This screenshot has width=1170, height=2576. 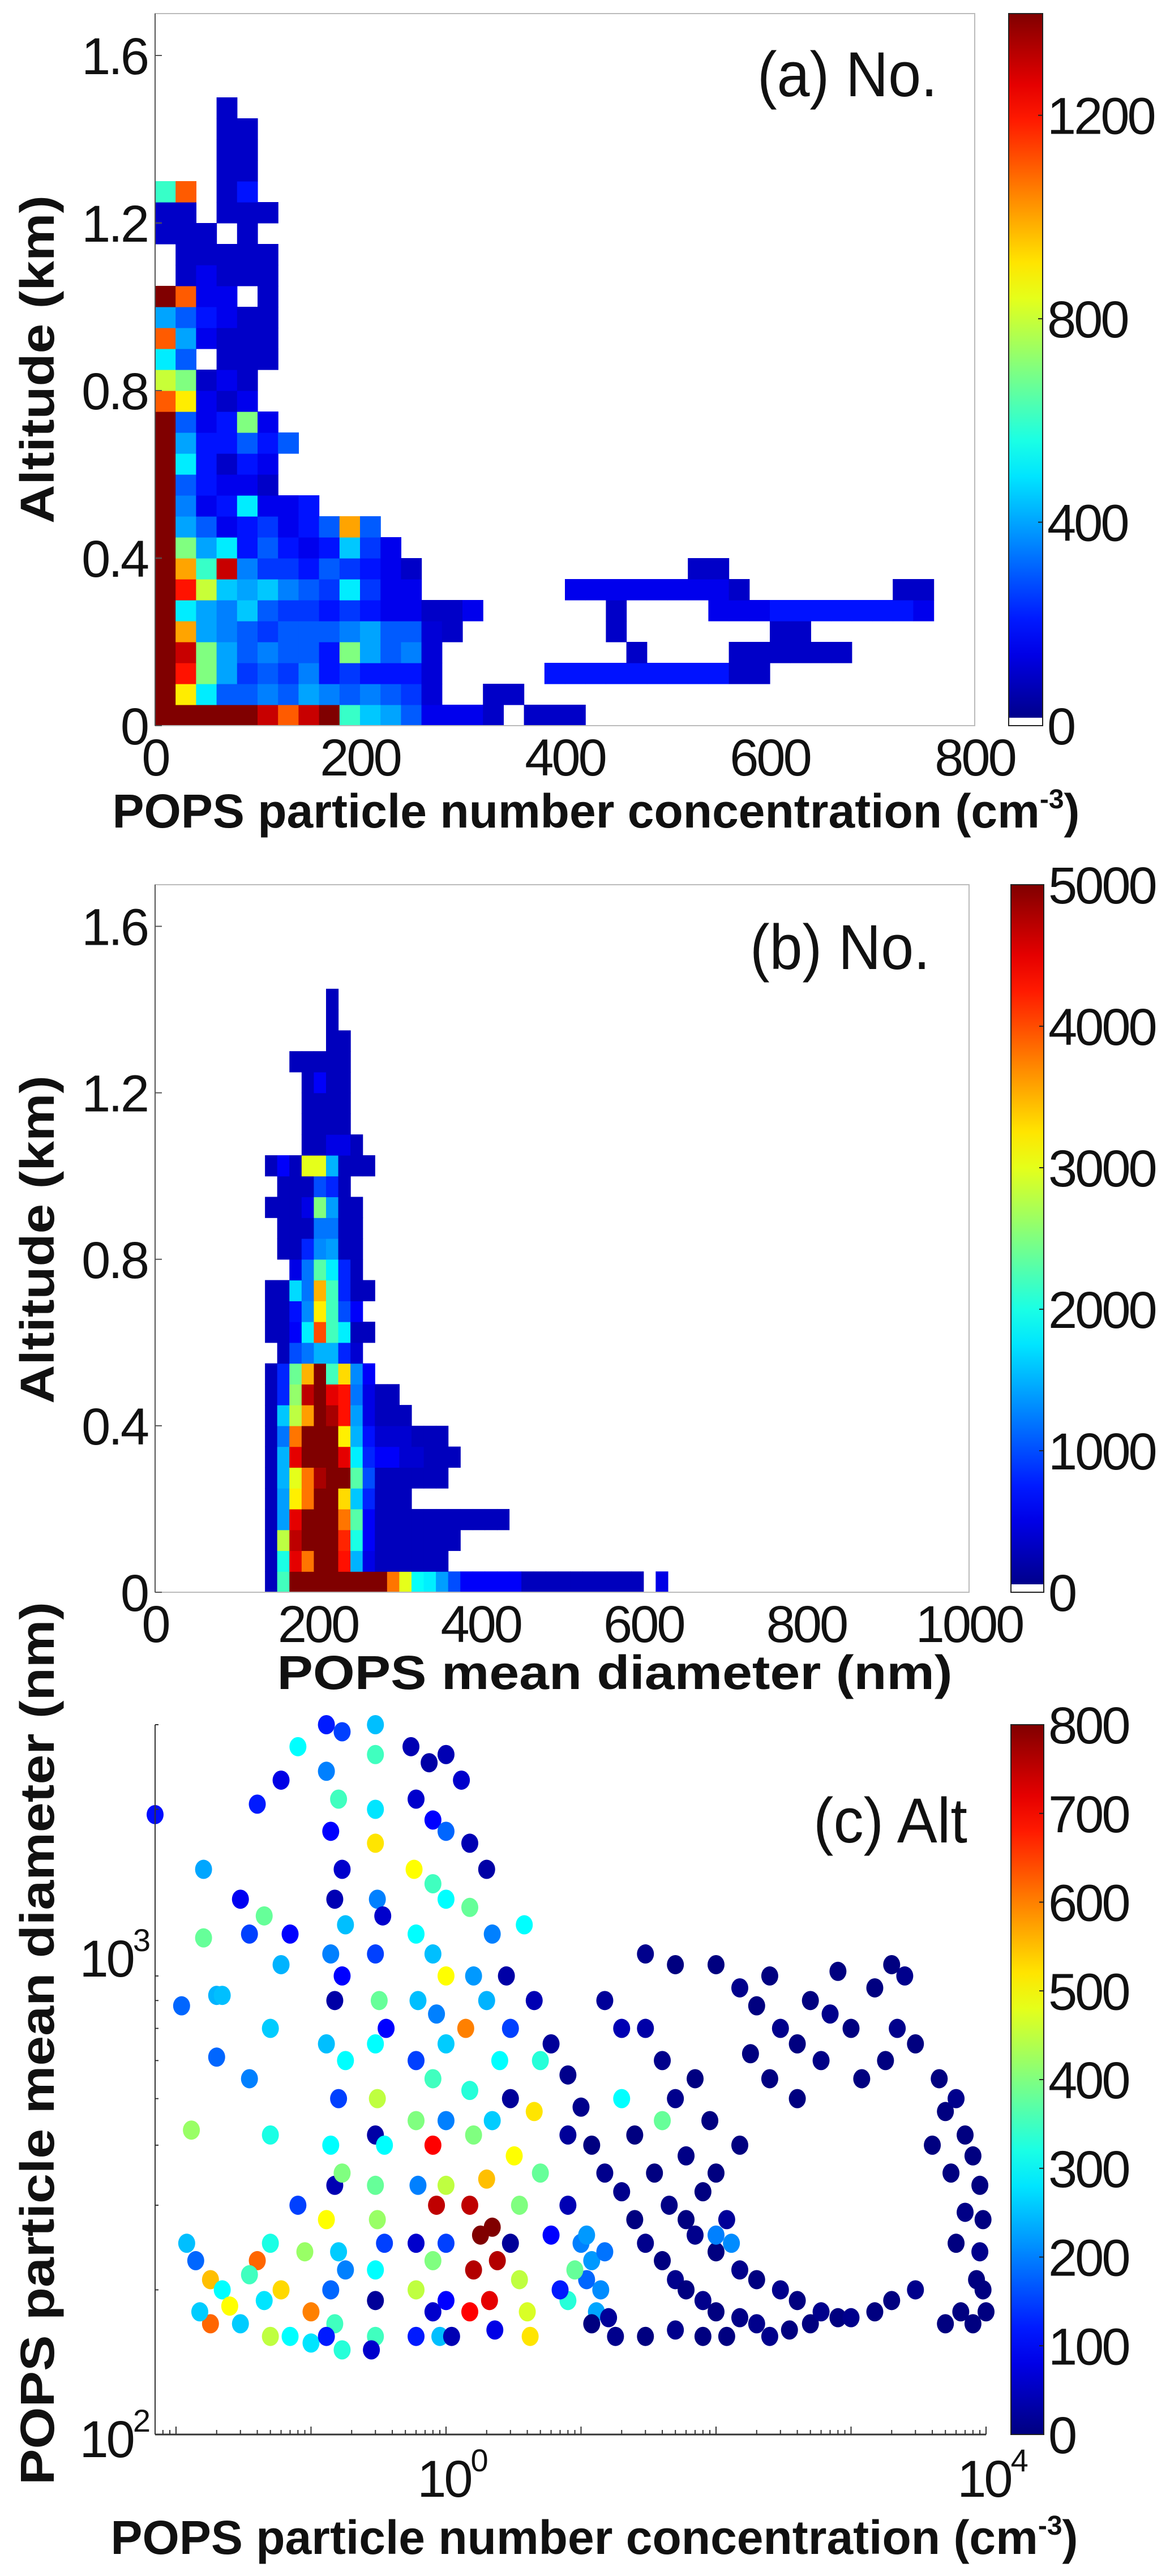 I want to click on colorbar-below-min, so click(x=1025, y=721).